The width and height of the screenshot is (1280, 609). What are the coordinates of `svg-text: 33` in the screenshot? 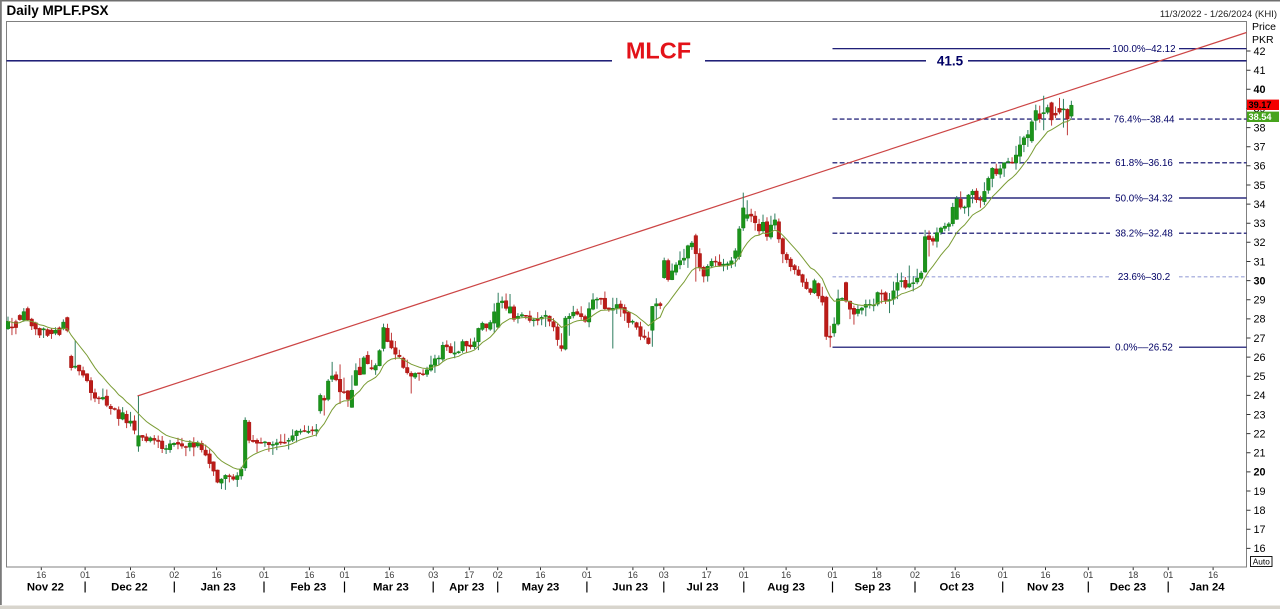 It's located at (1260, 224).